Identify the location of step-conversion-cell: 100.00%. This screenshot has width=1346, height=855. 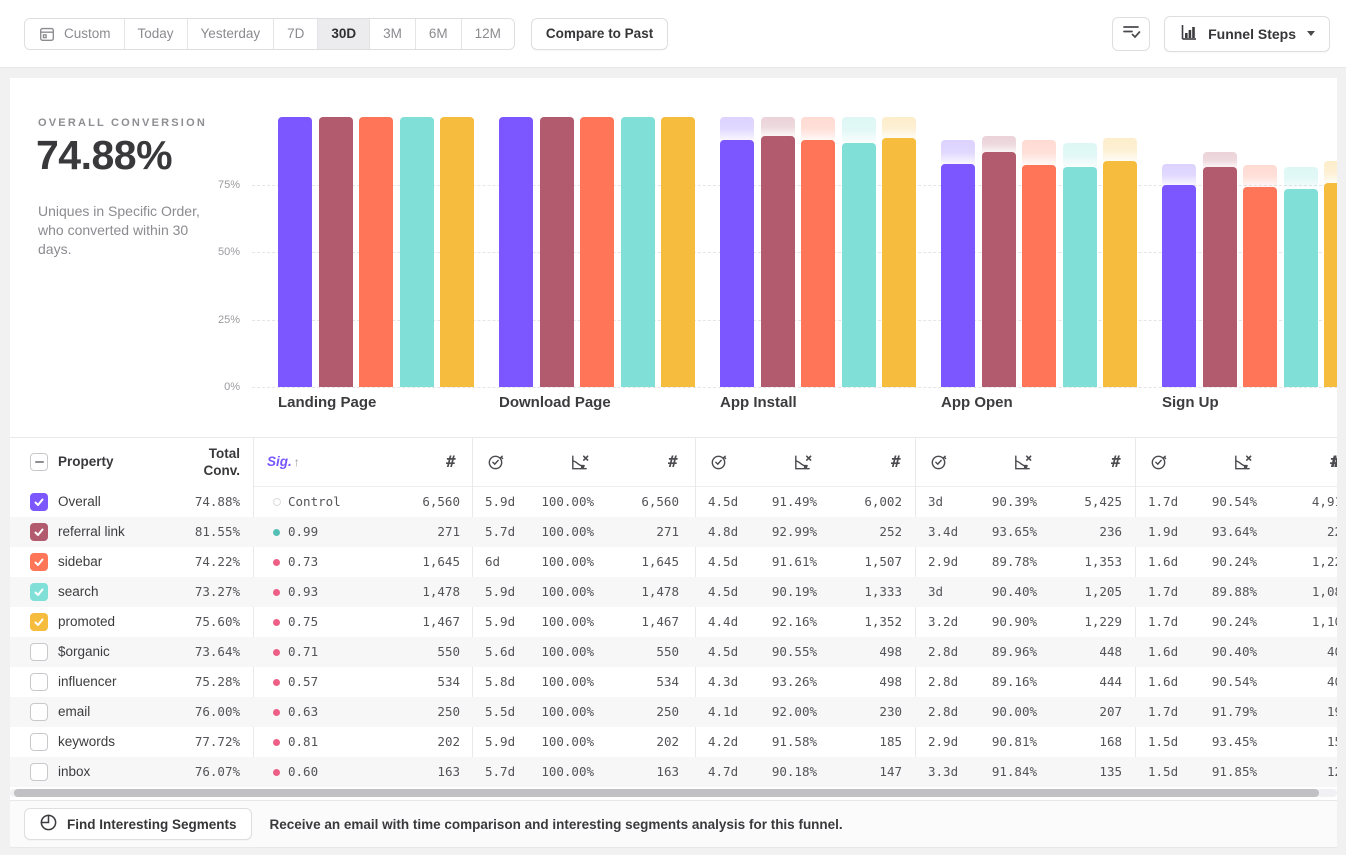
(567, 771).